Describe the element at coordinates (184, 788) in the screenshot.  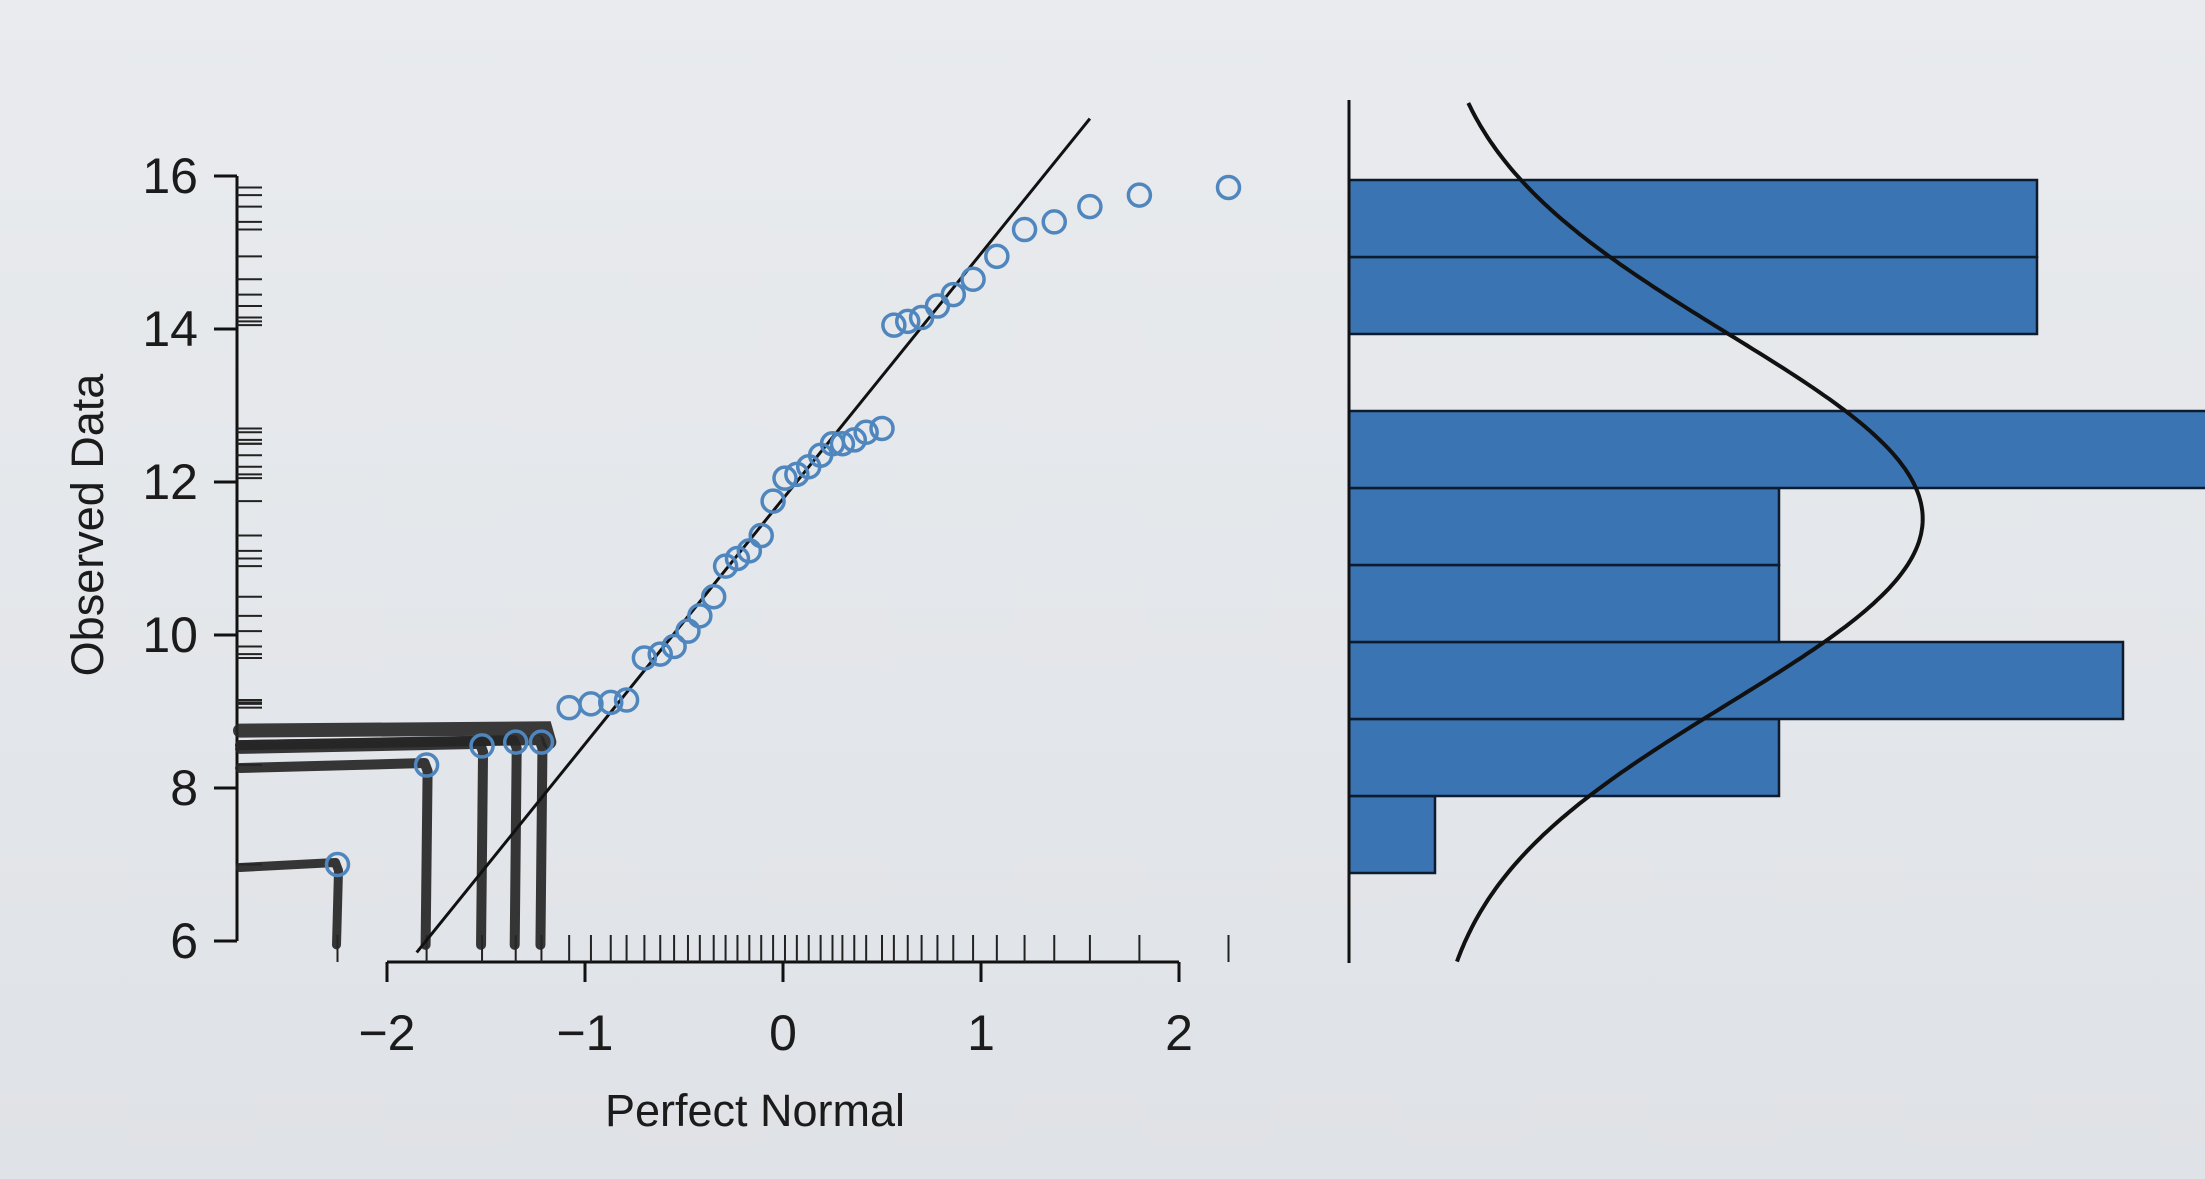
I see `y-tick-label: 8` at that location.